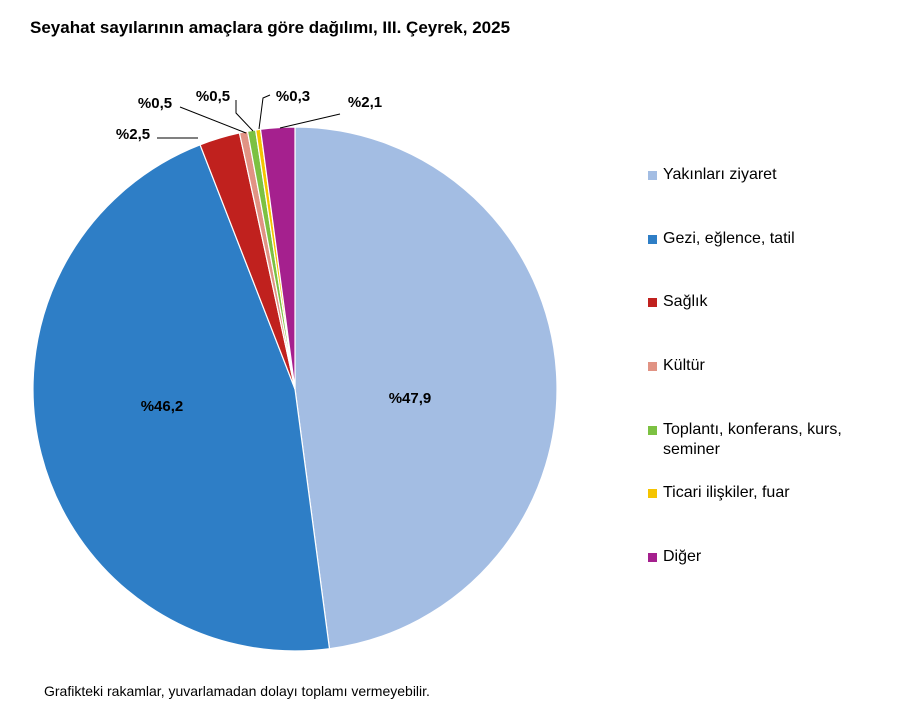 This screenshot has width=913, height=723. What do you see at coordinates (133, 134) in the screenshot?
I see `data-label-saglik: %2,5` at bounding box center [133, 134].